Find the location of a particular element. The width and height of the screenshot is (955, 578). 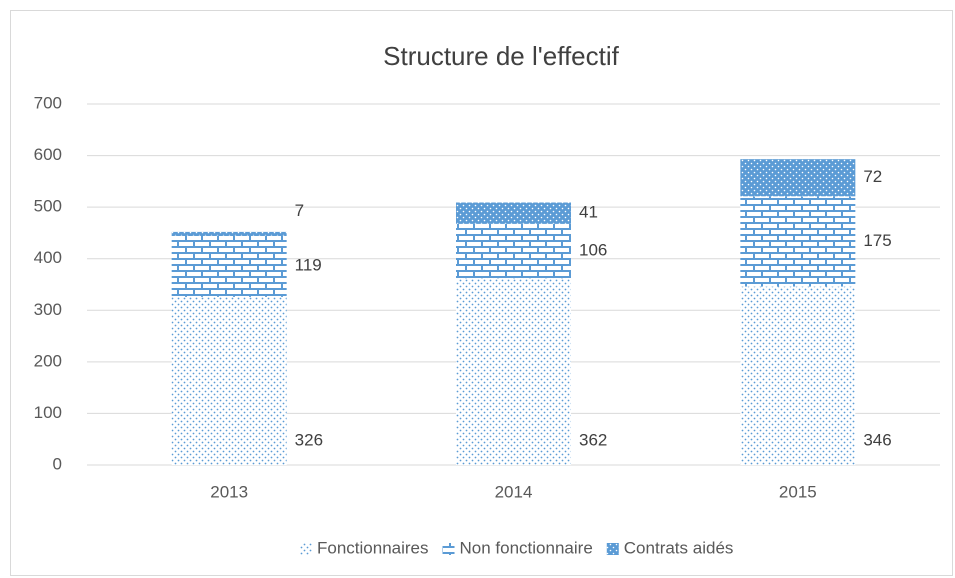

data-label: 72 is located at coordinates (872, 176).